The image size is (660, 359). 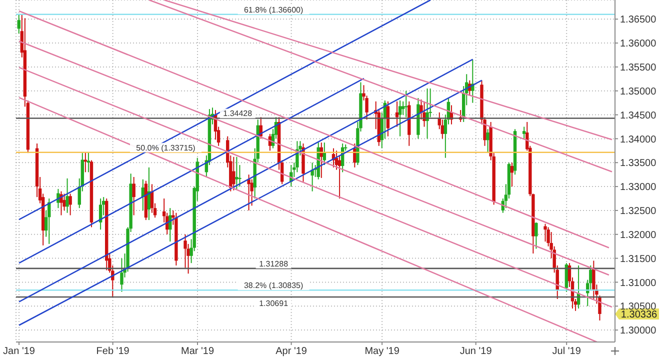 What do you see at coordinates (638, 188) in the screenshot?
I see `y-tick-label: 1.33000` at bounding box center [638, 188].